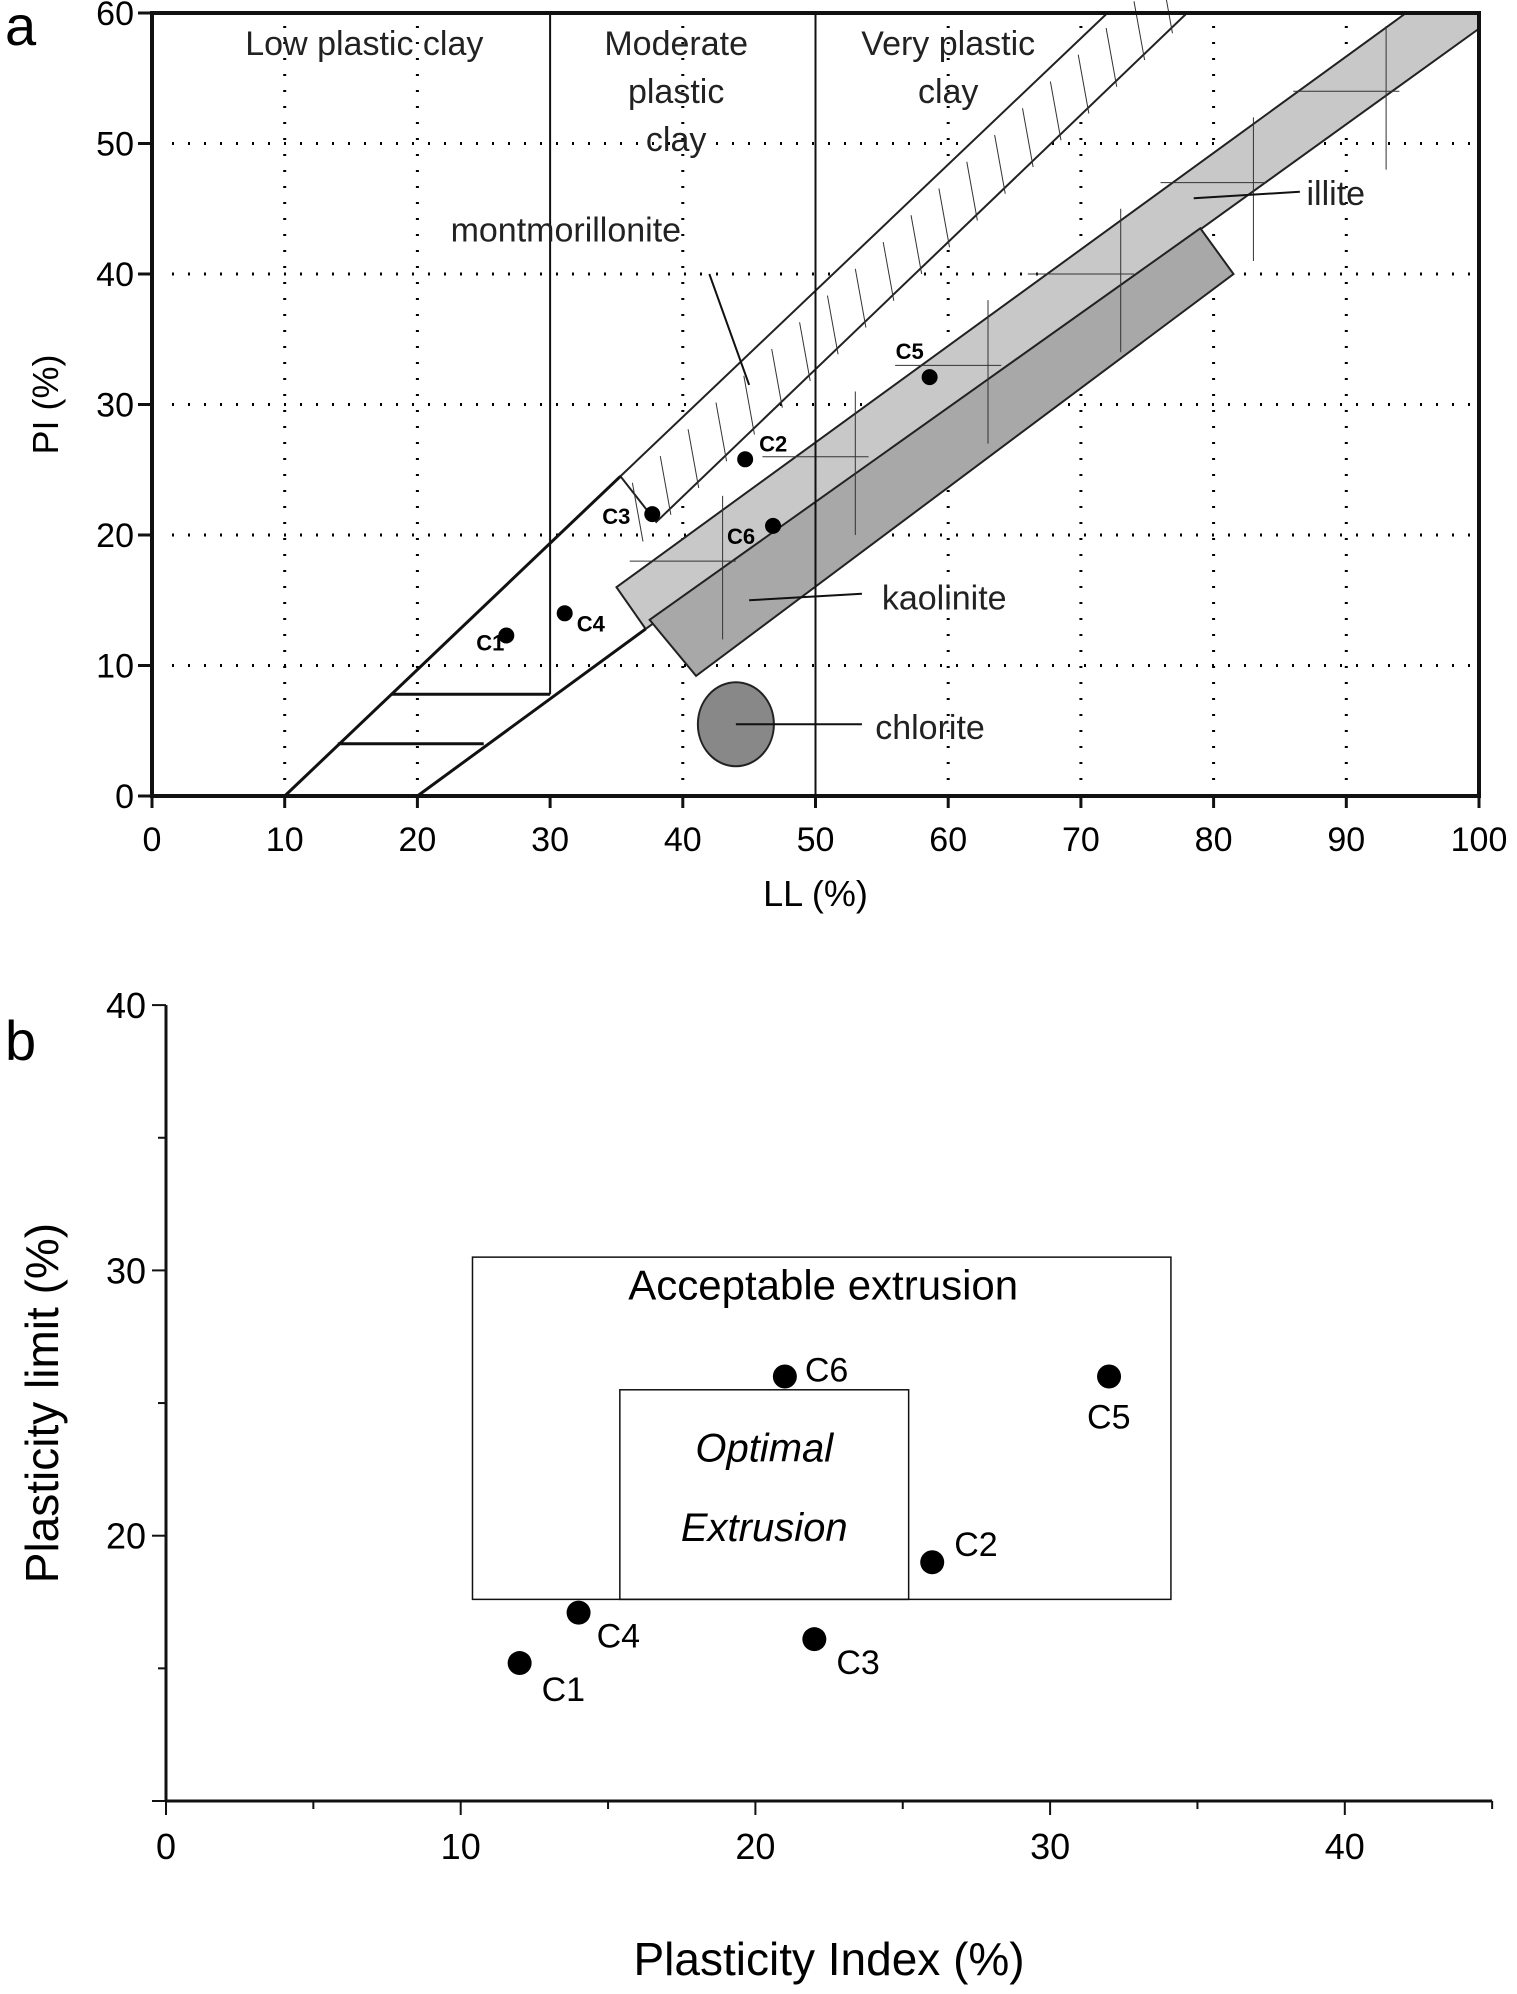 This screenshot has width=1517, height=1994. What do you see at coordinates (823, 1285) in the screenshot?
I see `acceptable-extrusion-label: Acceptable extrusion` at bounding box center [823, 1285].